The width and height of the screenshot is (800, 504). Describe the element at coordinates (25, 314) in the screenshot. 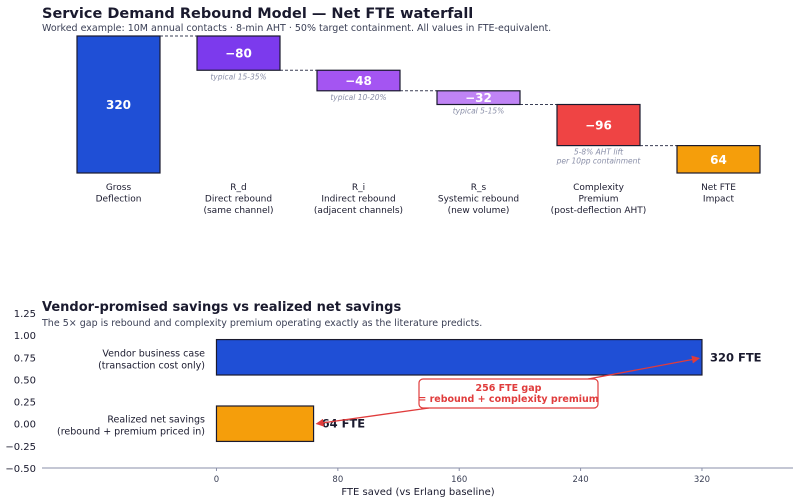

I see `y-tick-label: 1.25` at that location.